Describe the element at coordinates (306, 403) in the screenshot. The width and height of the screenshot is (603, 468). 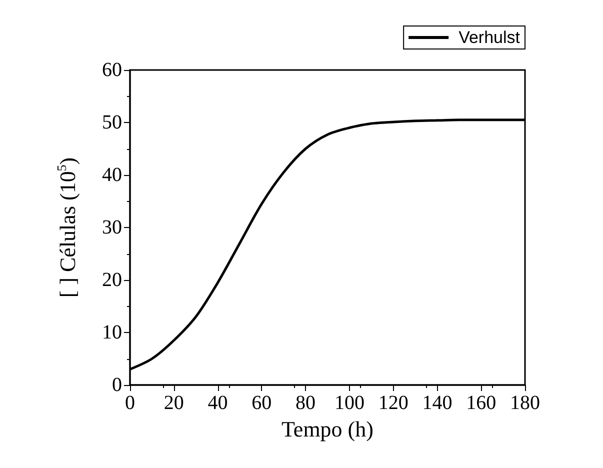
I see `x-tick-label: 80` at that location.